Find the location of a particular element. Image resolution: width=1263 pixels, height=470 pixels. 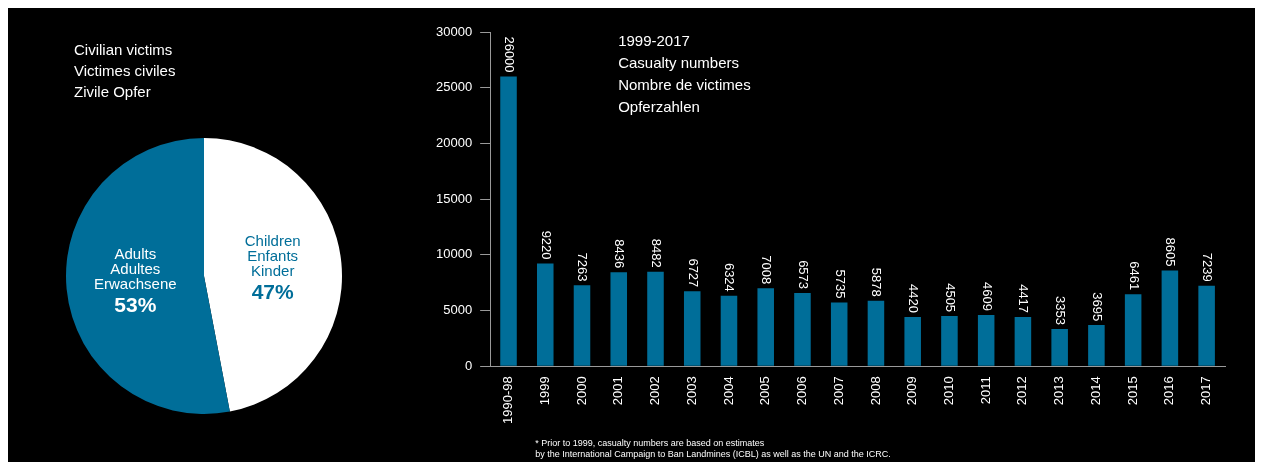

x-tick-label: 2004 is located at coordinates (728, 391).